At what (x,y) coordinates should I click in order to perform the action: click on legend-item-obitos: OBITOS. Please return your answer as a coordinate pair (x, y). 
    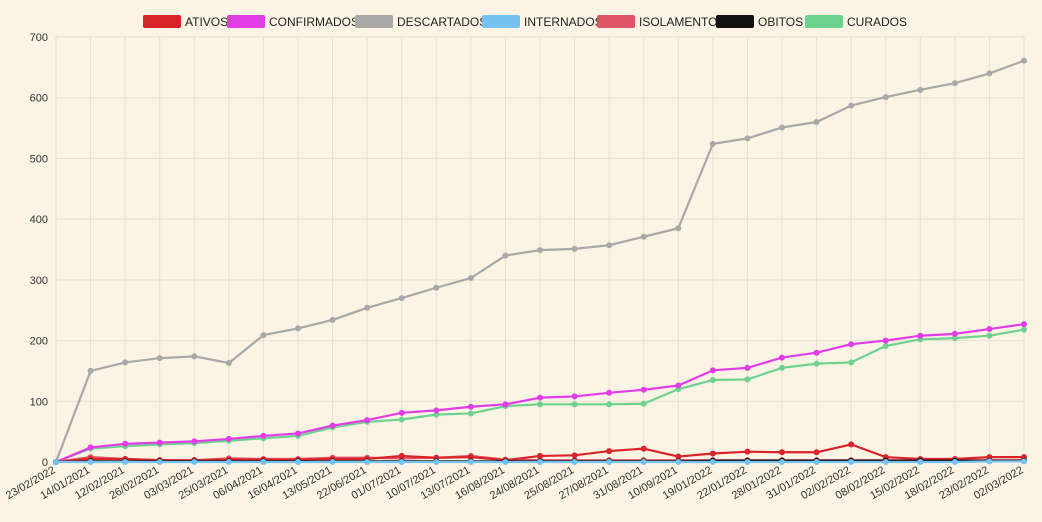
    Looking at the image, I should click on (759, 22).